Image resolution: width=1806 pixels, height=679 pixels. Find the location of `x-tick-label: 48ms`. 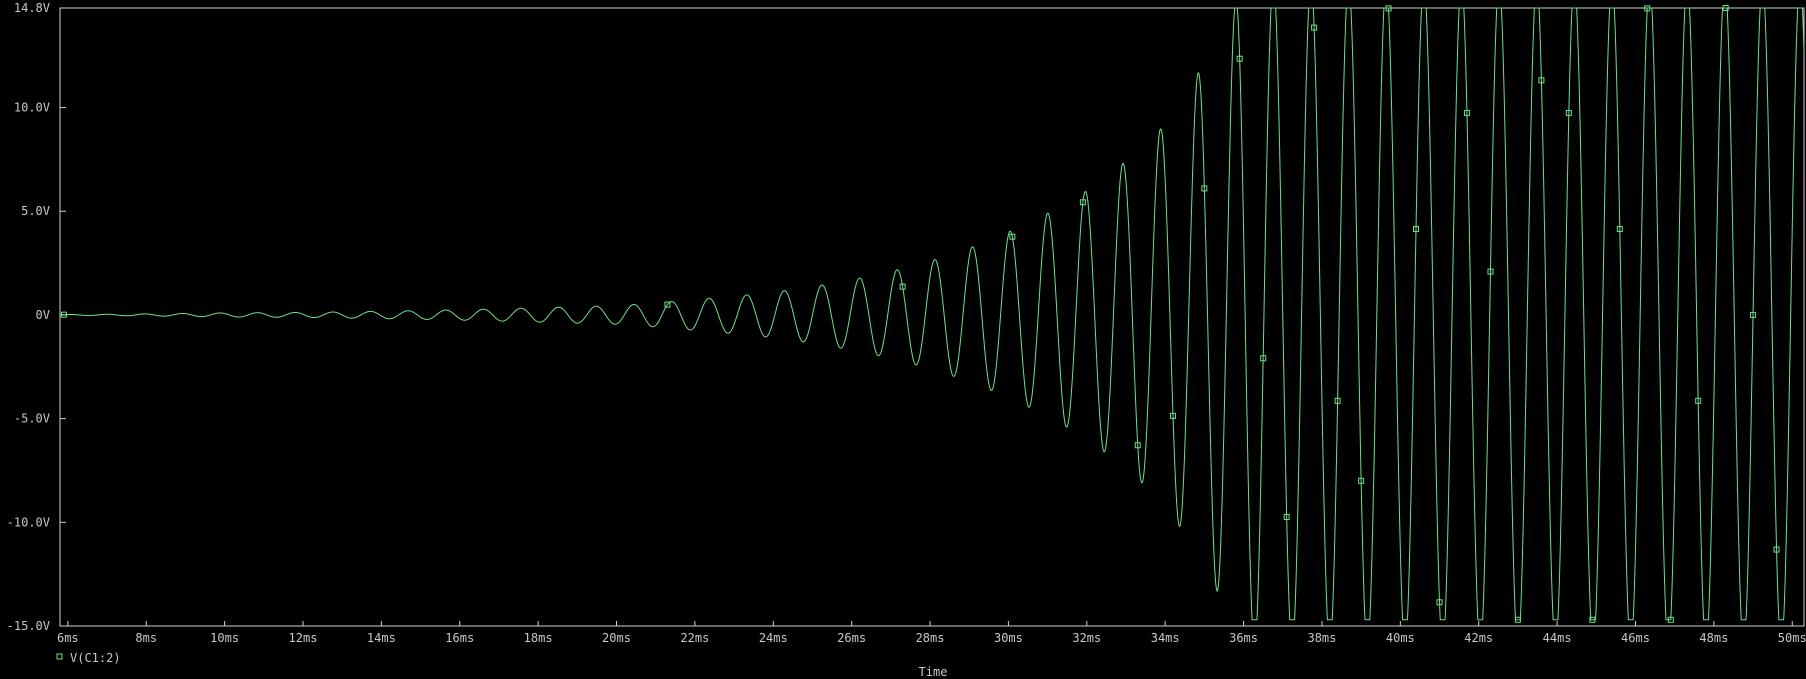

x-tick-label: 48ms is located at coordinates (1713, 638).